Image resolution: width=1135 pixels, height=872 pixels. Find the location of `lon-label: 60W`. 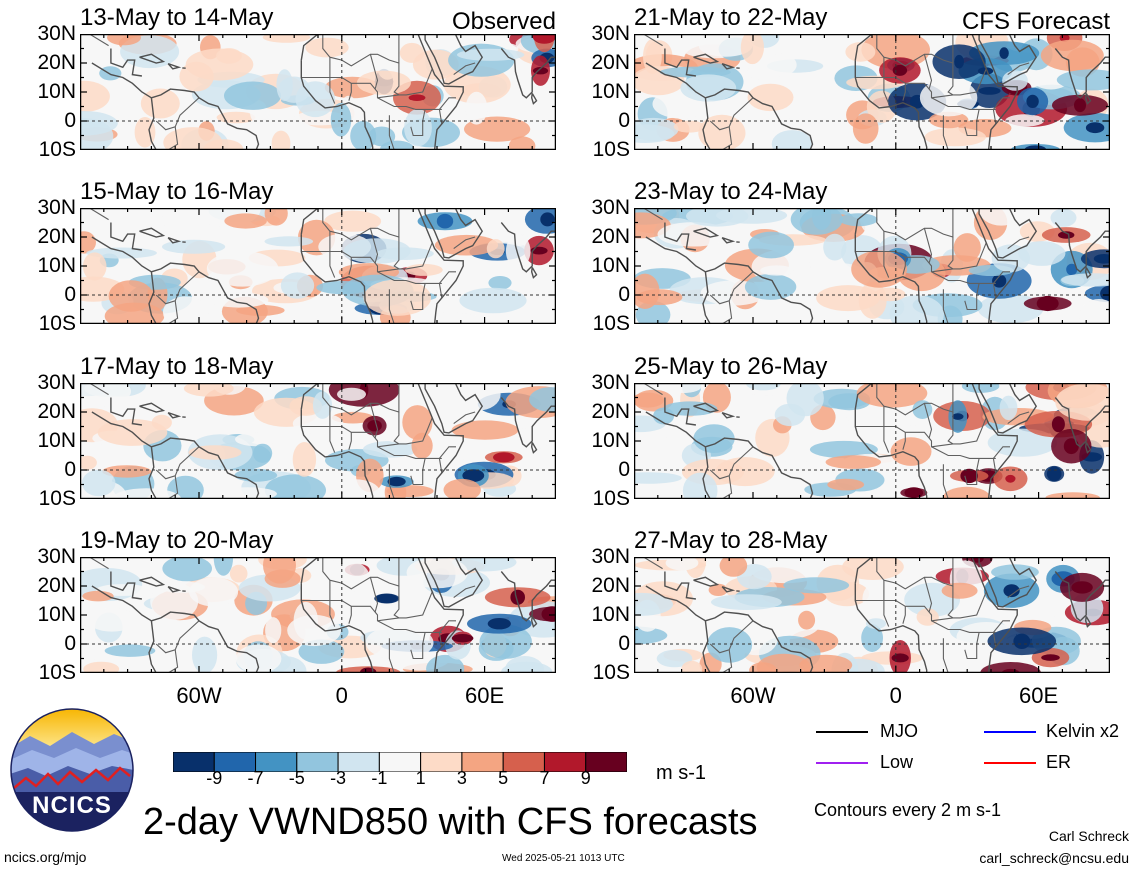

lon-label: 60W is located at coordinates (753, 695).